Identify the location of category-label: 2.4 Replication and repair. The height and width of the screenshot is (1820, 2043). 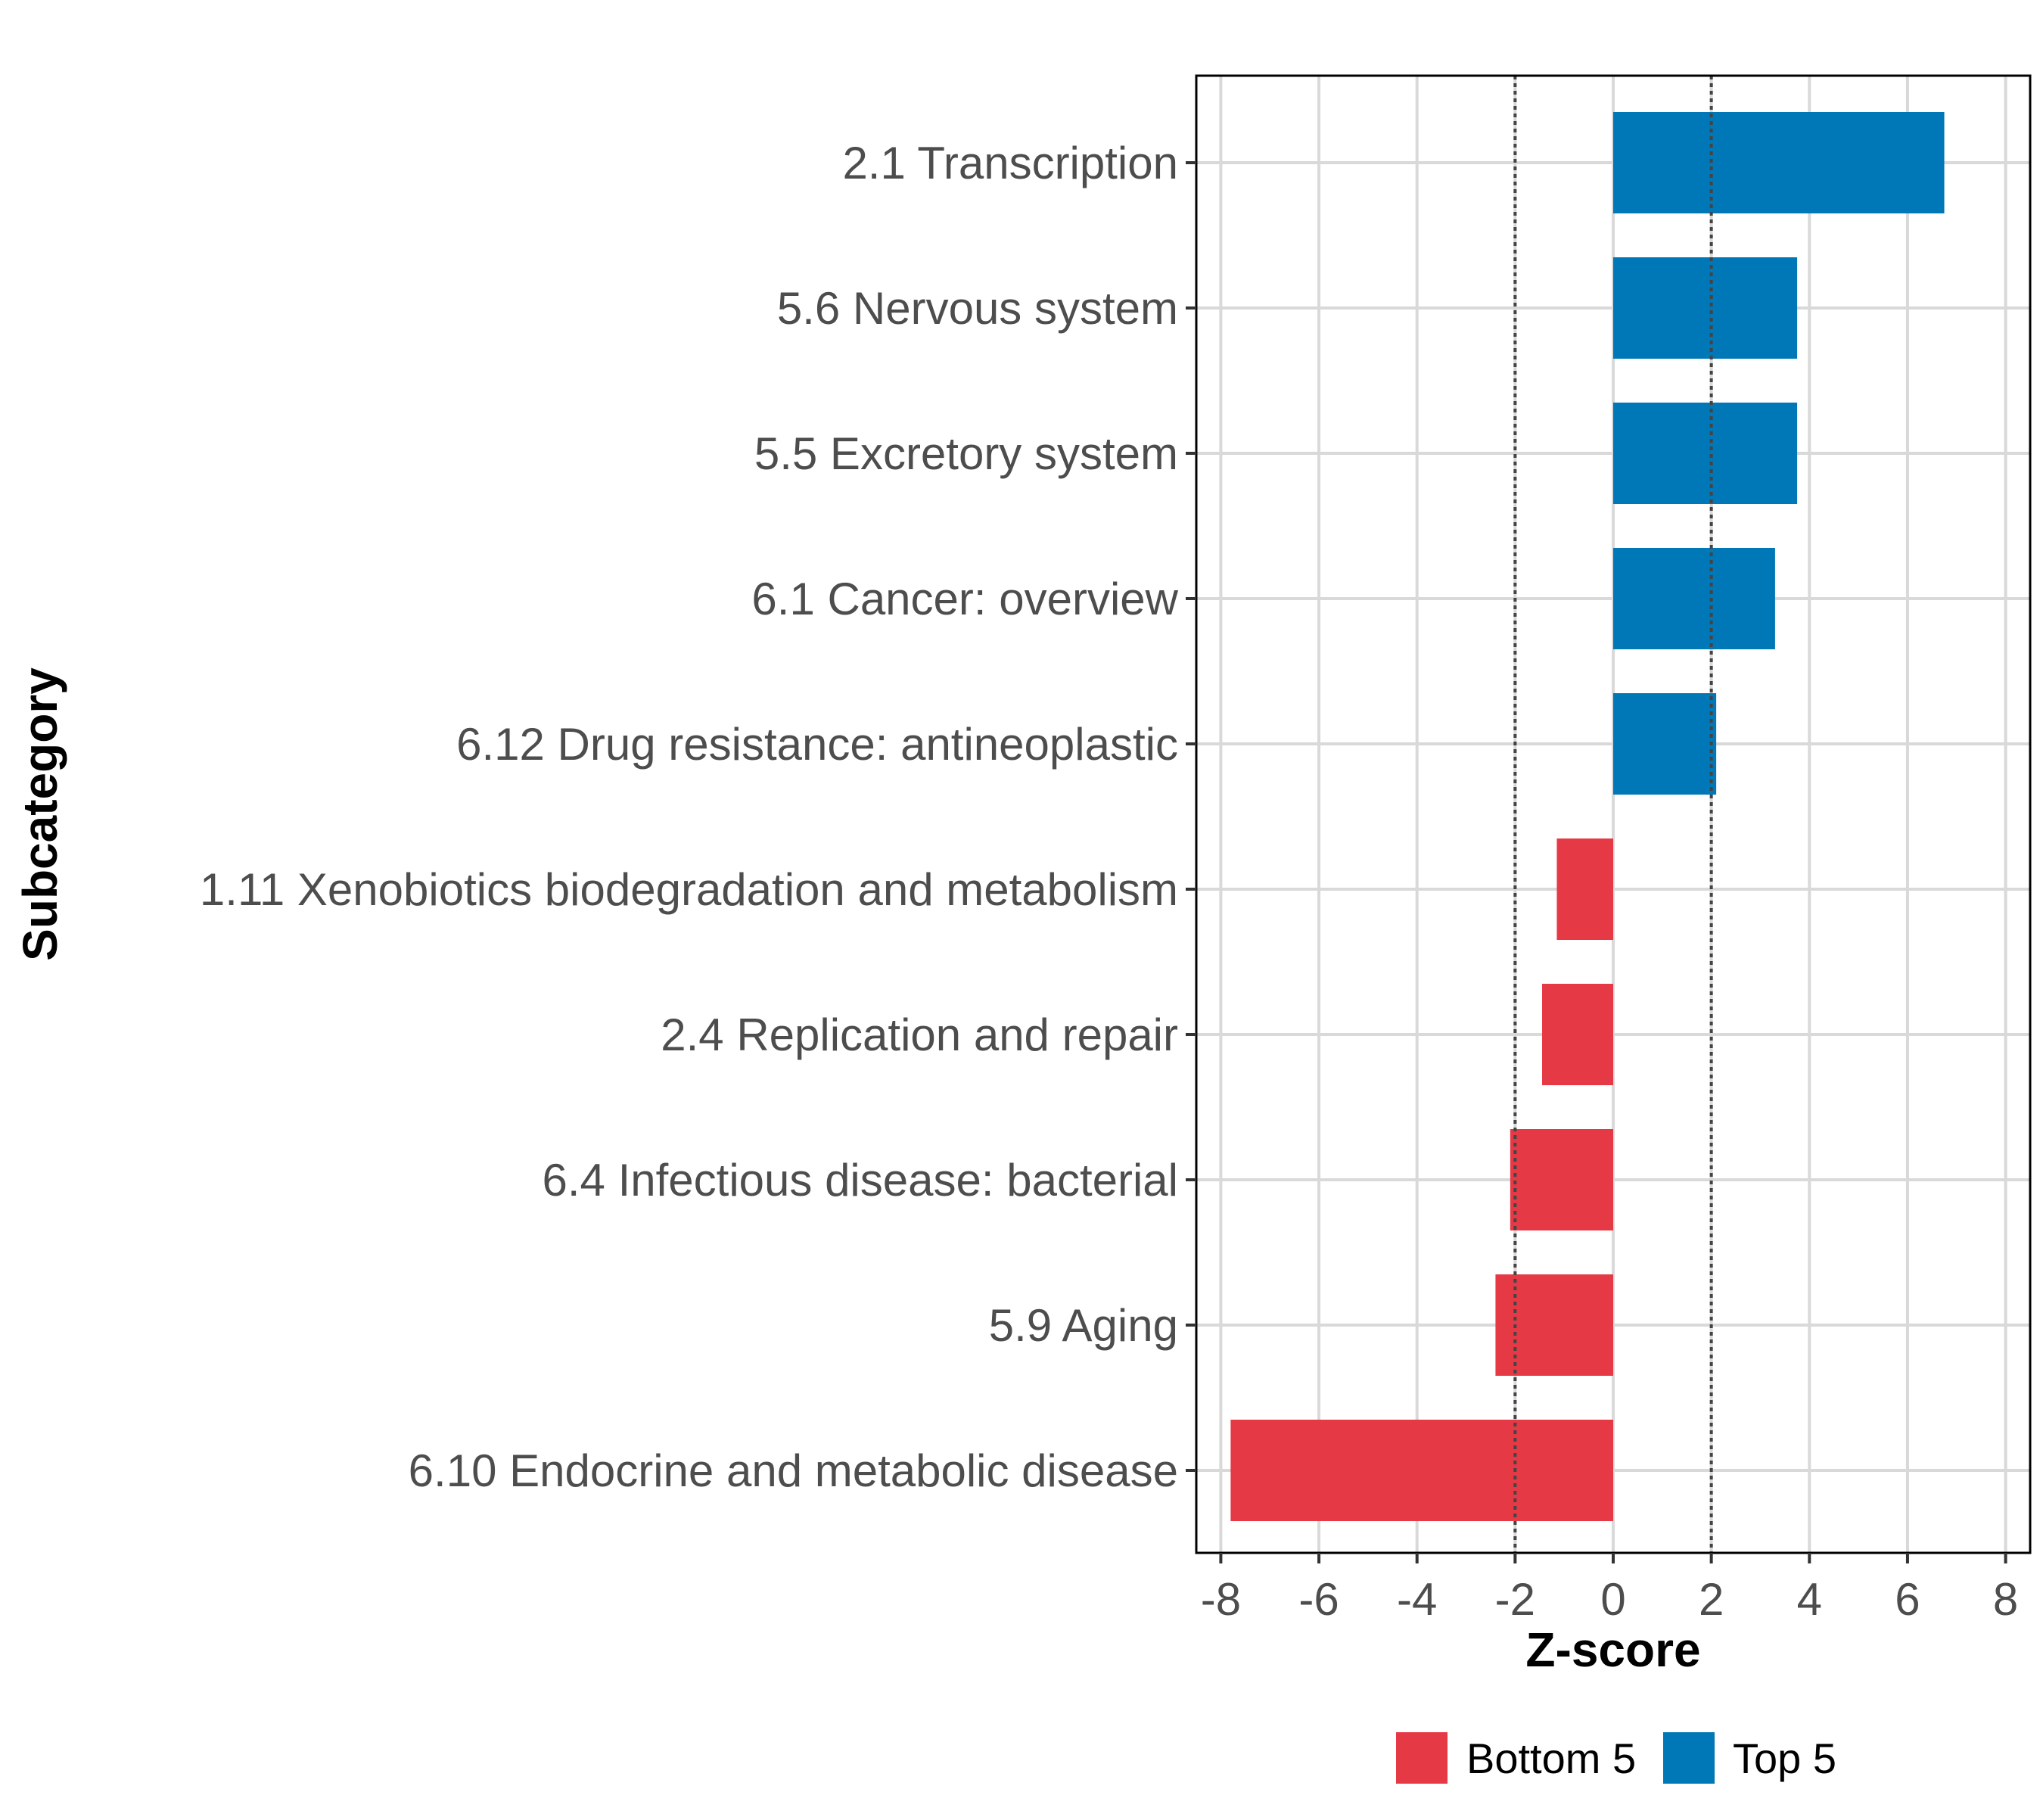
(919, 1035).